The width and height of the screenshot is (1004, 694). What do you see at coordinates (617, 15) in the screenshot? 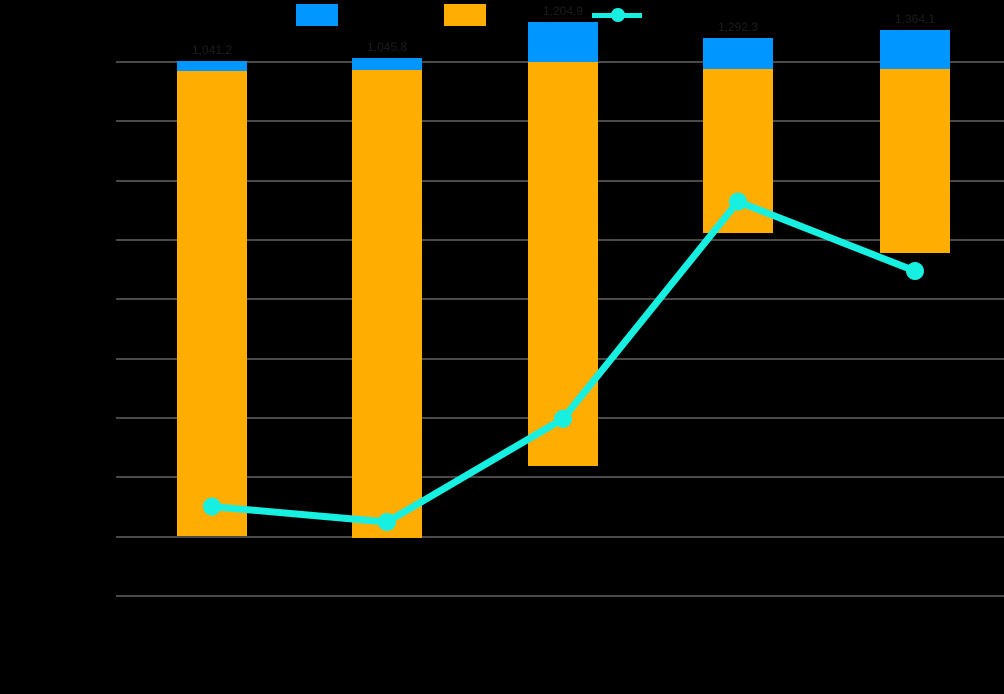
I see `cyan-line-marker-icon` at bounding box center [617, 15].